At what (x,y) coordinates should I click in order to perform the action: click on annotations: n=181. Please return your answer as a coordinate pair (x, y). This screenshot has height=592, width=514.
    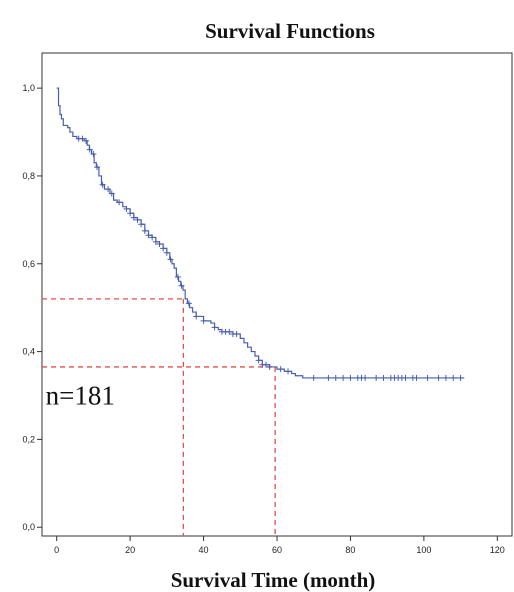
    Looking at the image, I should click on (80, 395).